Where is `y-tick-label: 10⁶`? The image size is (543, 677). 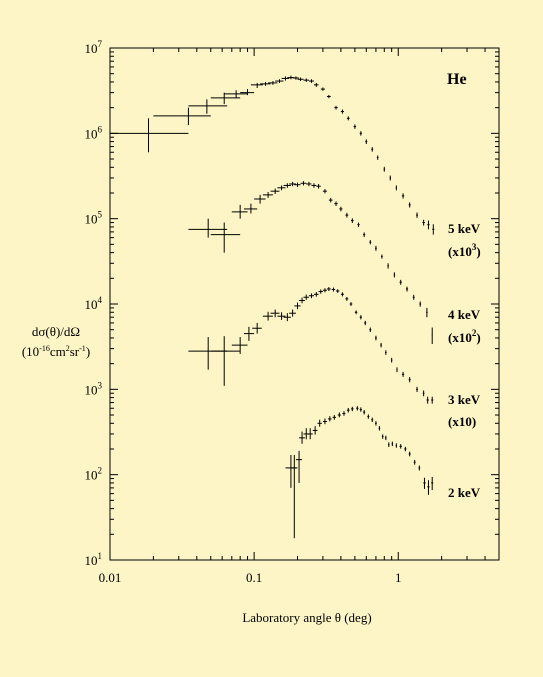
y-tick-label: 10⁶ is located at coordinates (94, 132).